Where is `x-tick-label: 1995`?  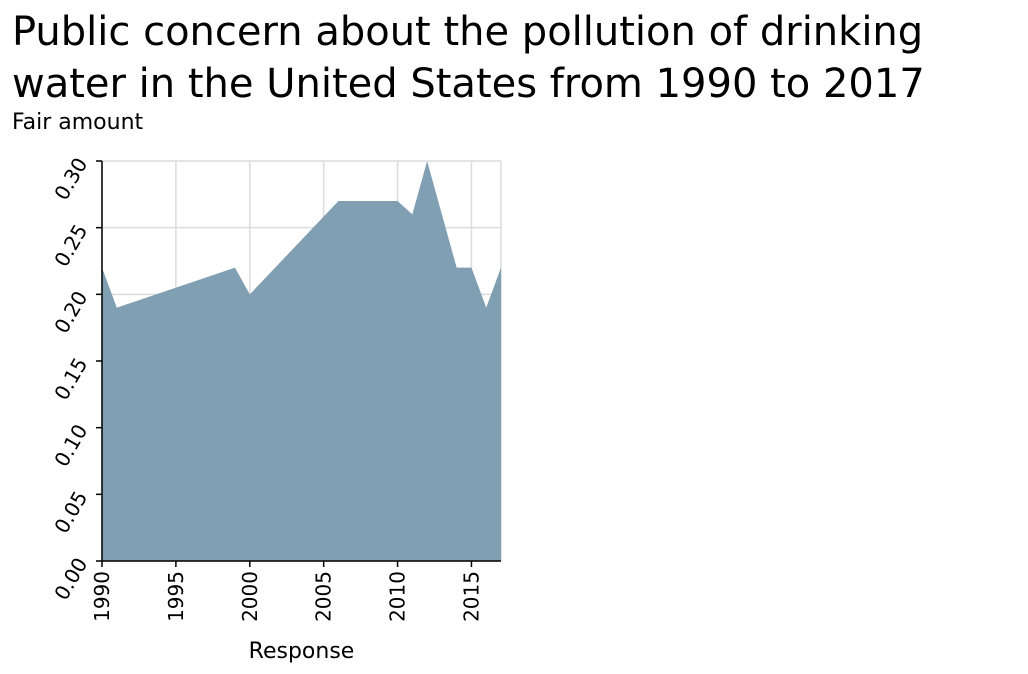 x-tick-label: 1995 is located at coordinates (176, 596).